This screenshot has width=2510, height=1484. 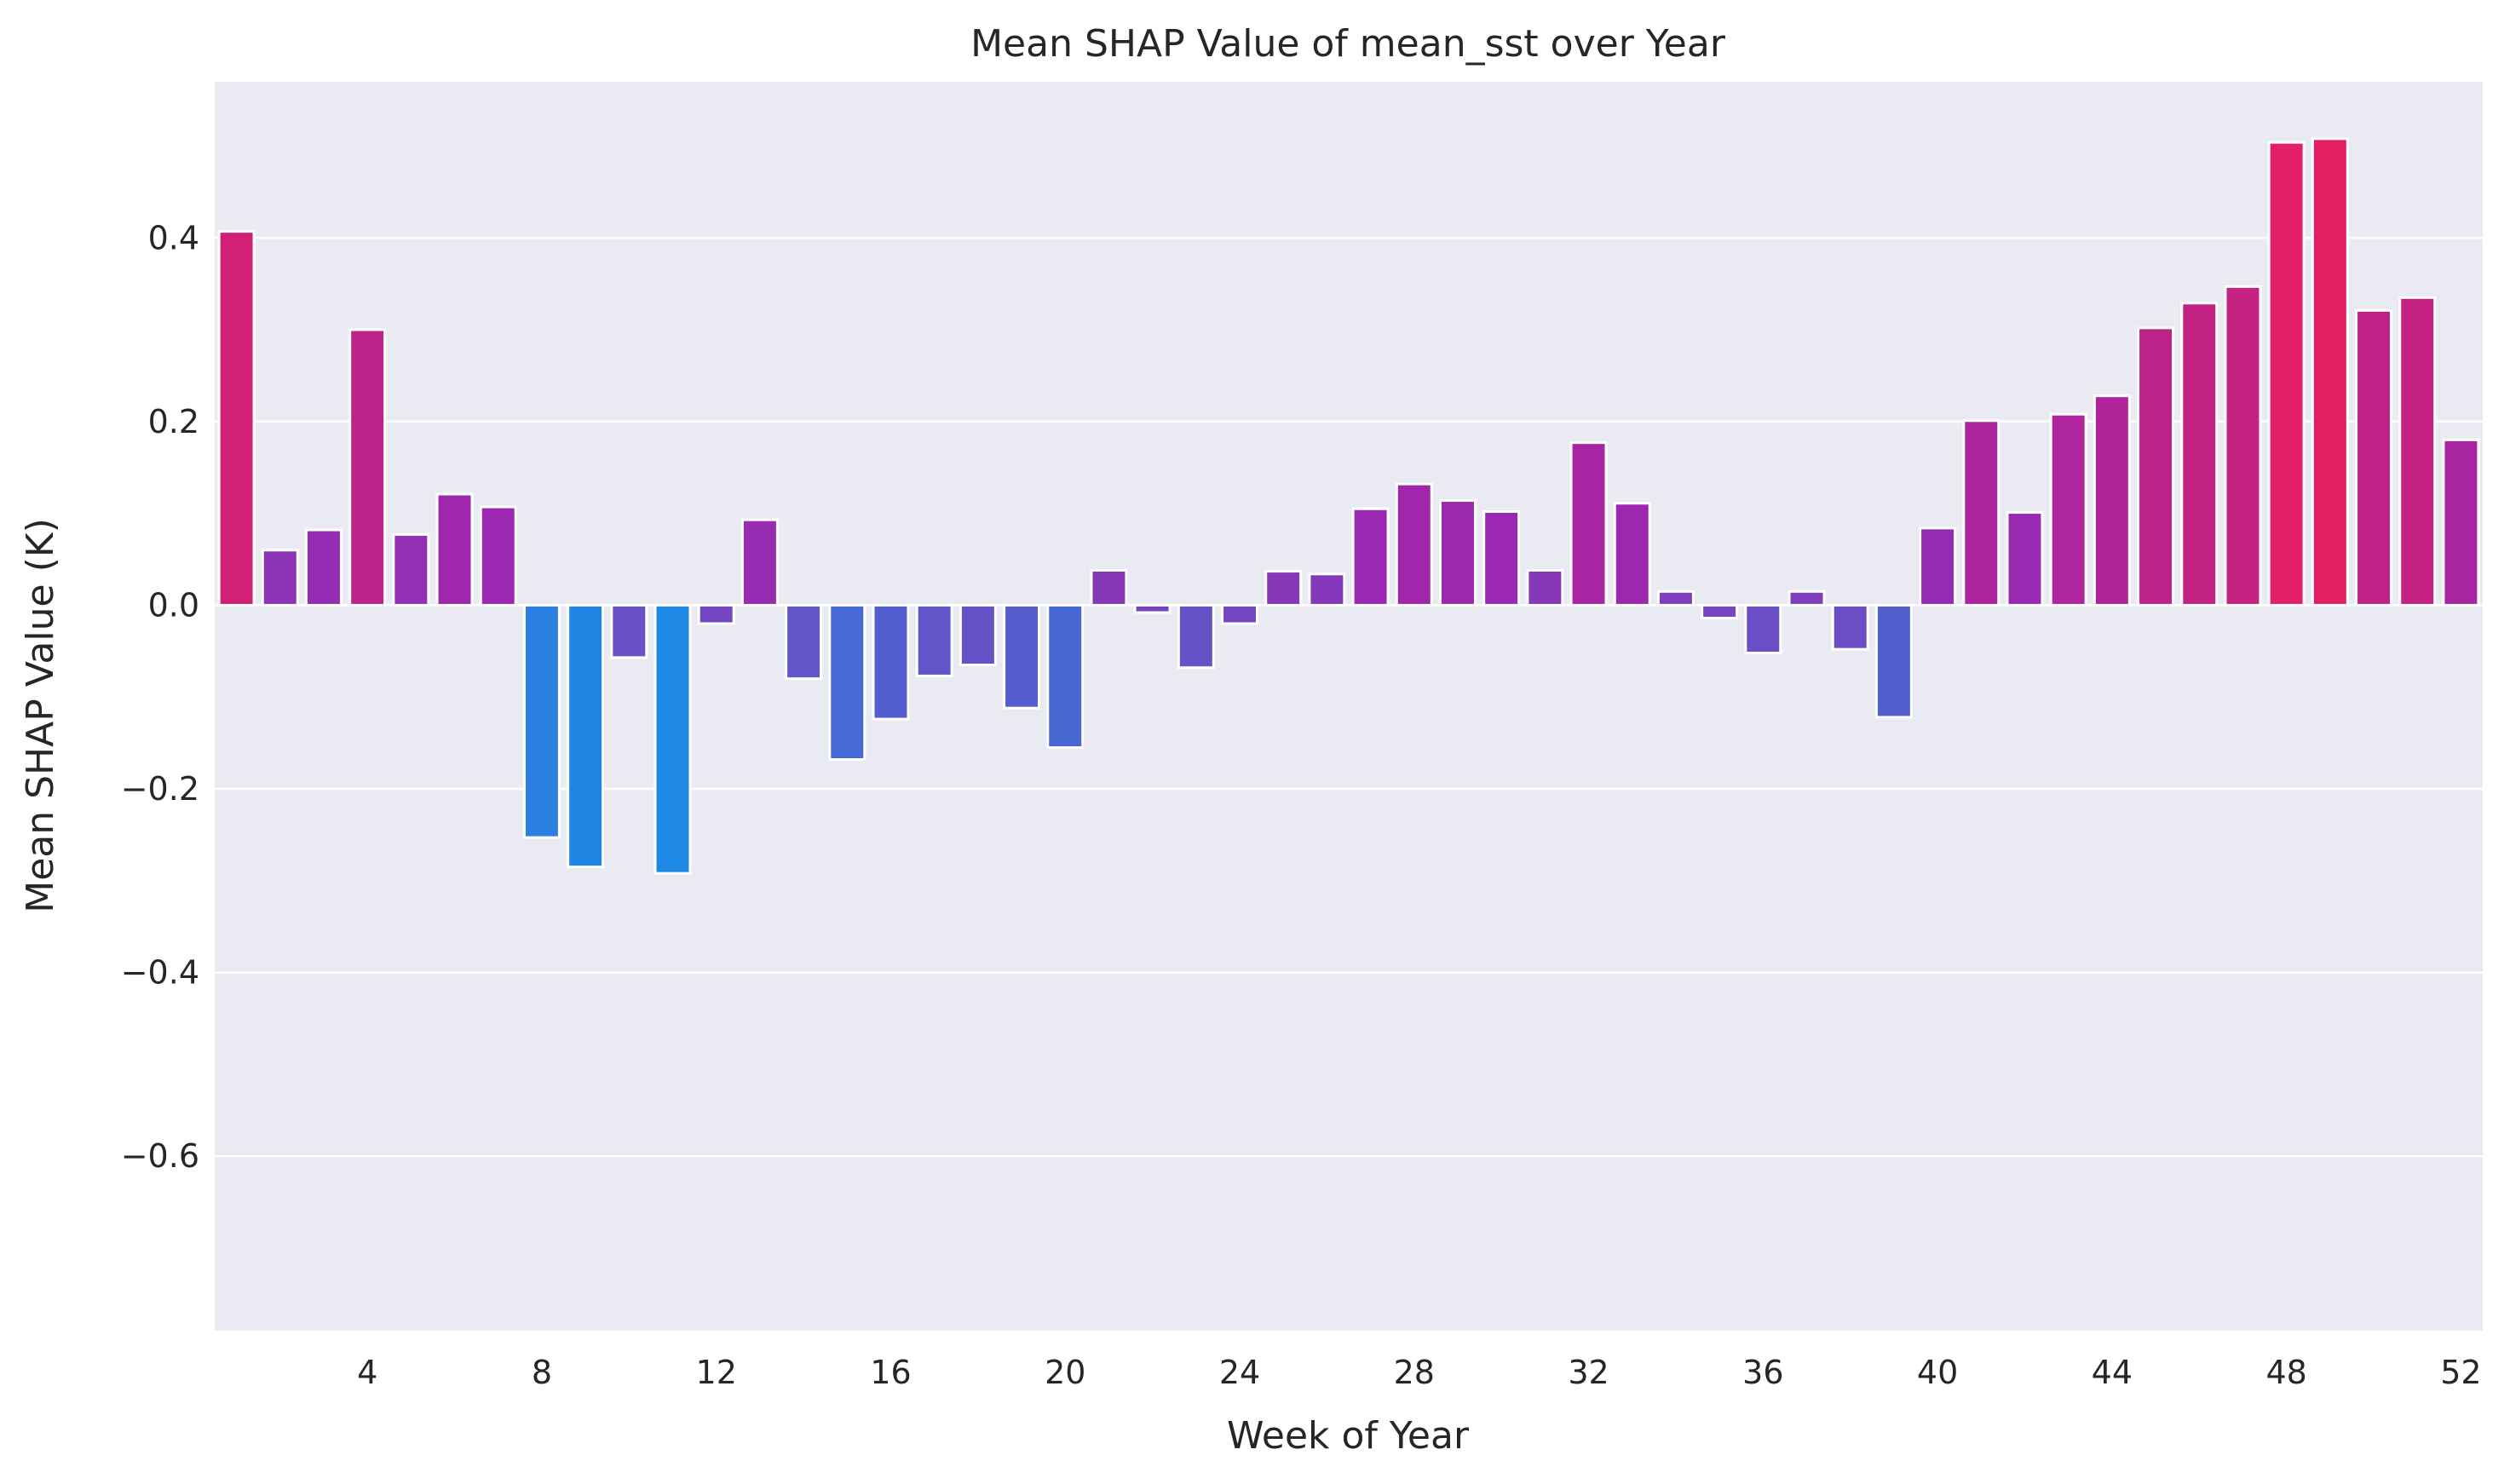 What do you see at coordinates (173, 605) in the screenshot?
I see `y-tick-label: 0.0` at bounding box center [173, 605].